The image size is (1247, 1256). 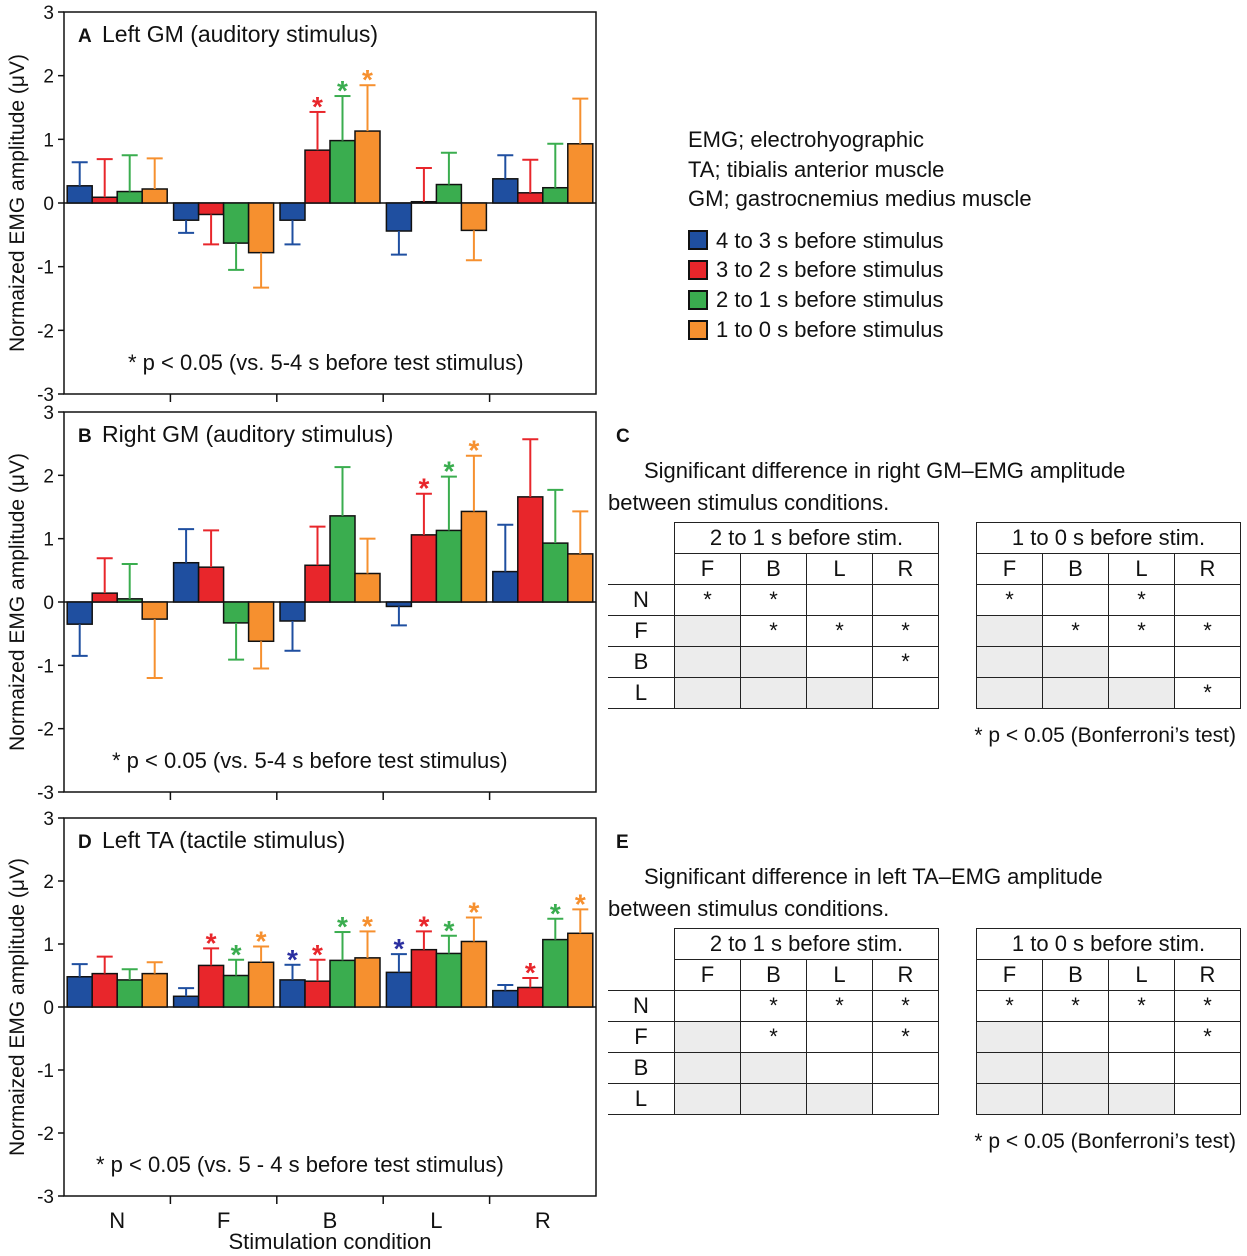 I want to click on bar-d-l-s2, so click(x=424, y=978).